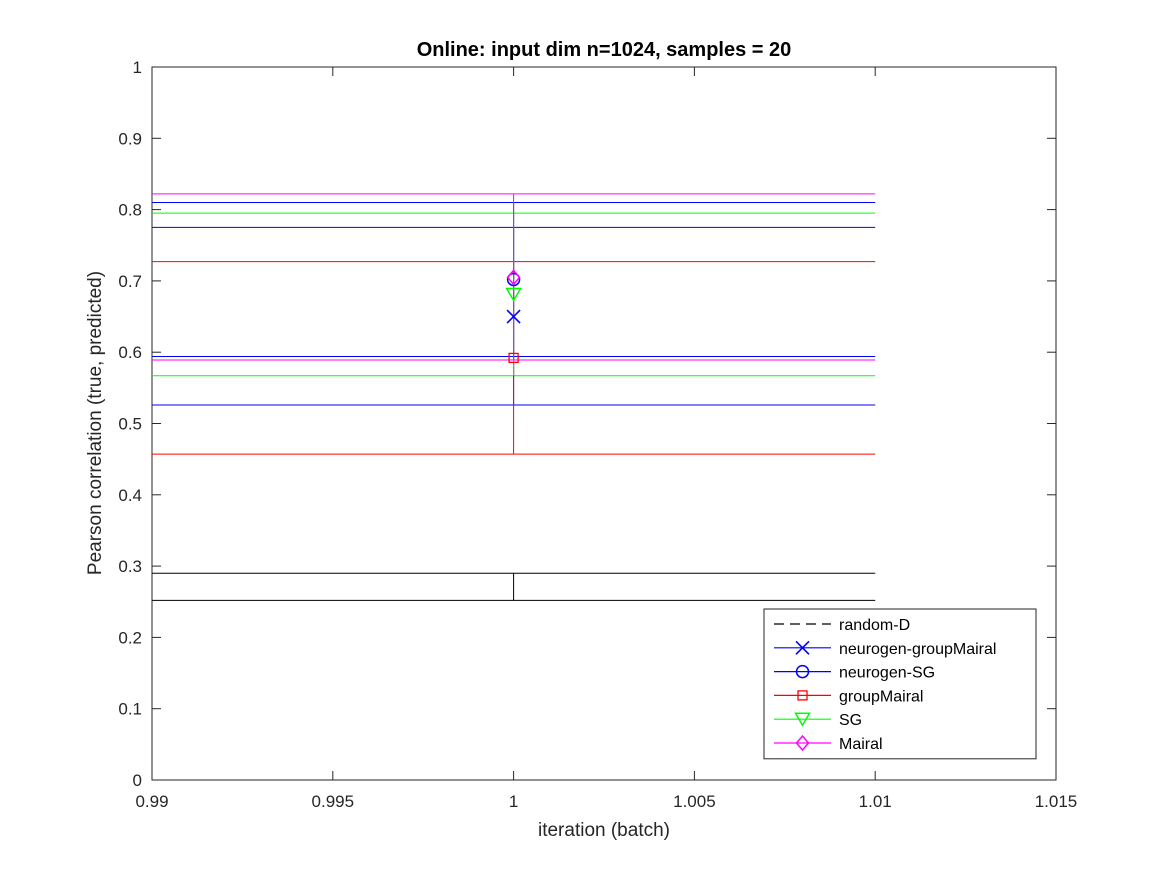 The width and height of the screenshot is (1167, 875). Describe the element at coordinates (151, 801) in the screenshot. I see `x-tick-label: 0.99` at that location.